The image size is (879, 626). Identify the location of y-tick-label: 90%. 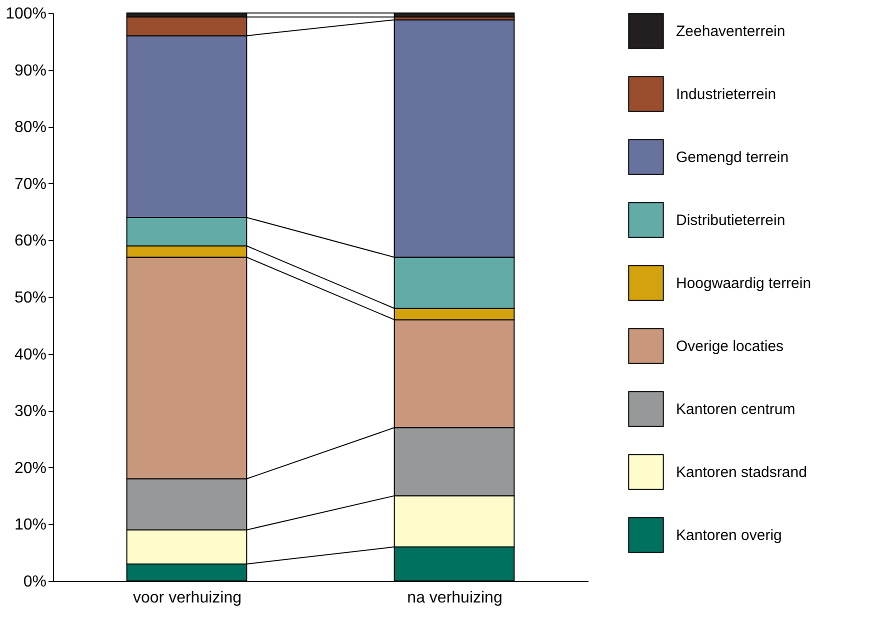
(30, 71).